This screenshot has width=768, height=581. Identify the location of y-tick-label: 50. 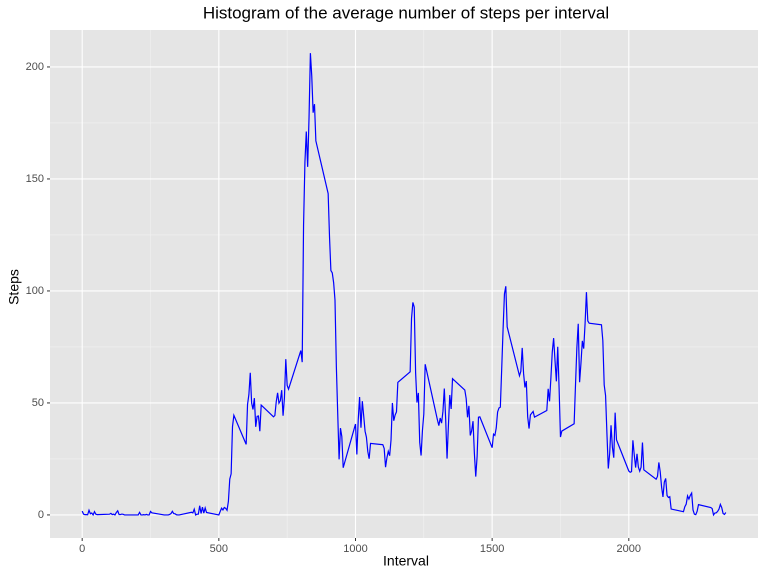
(38, 403).